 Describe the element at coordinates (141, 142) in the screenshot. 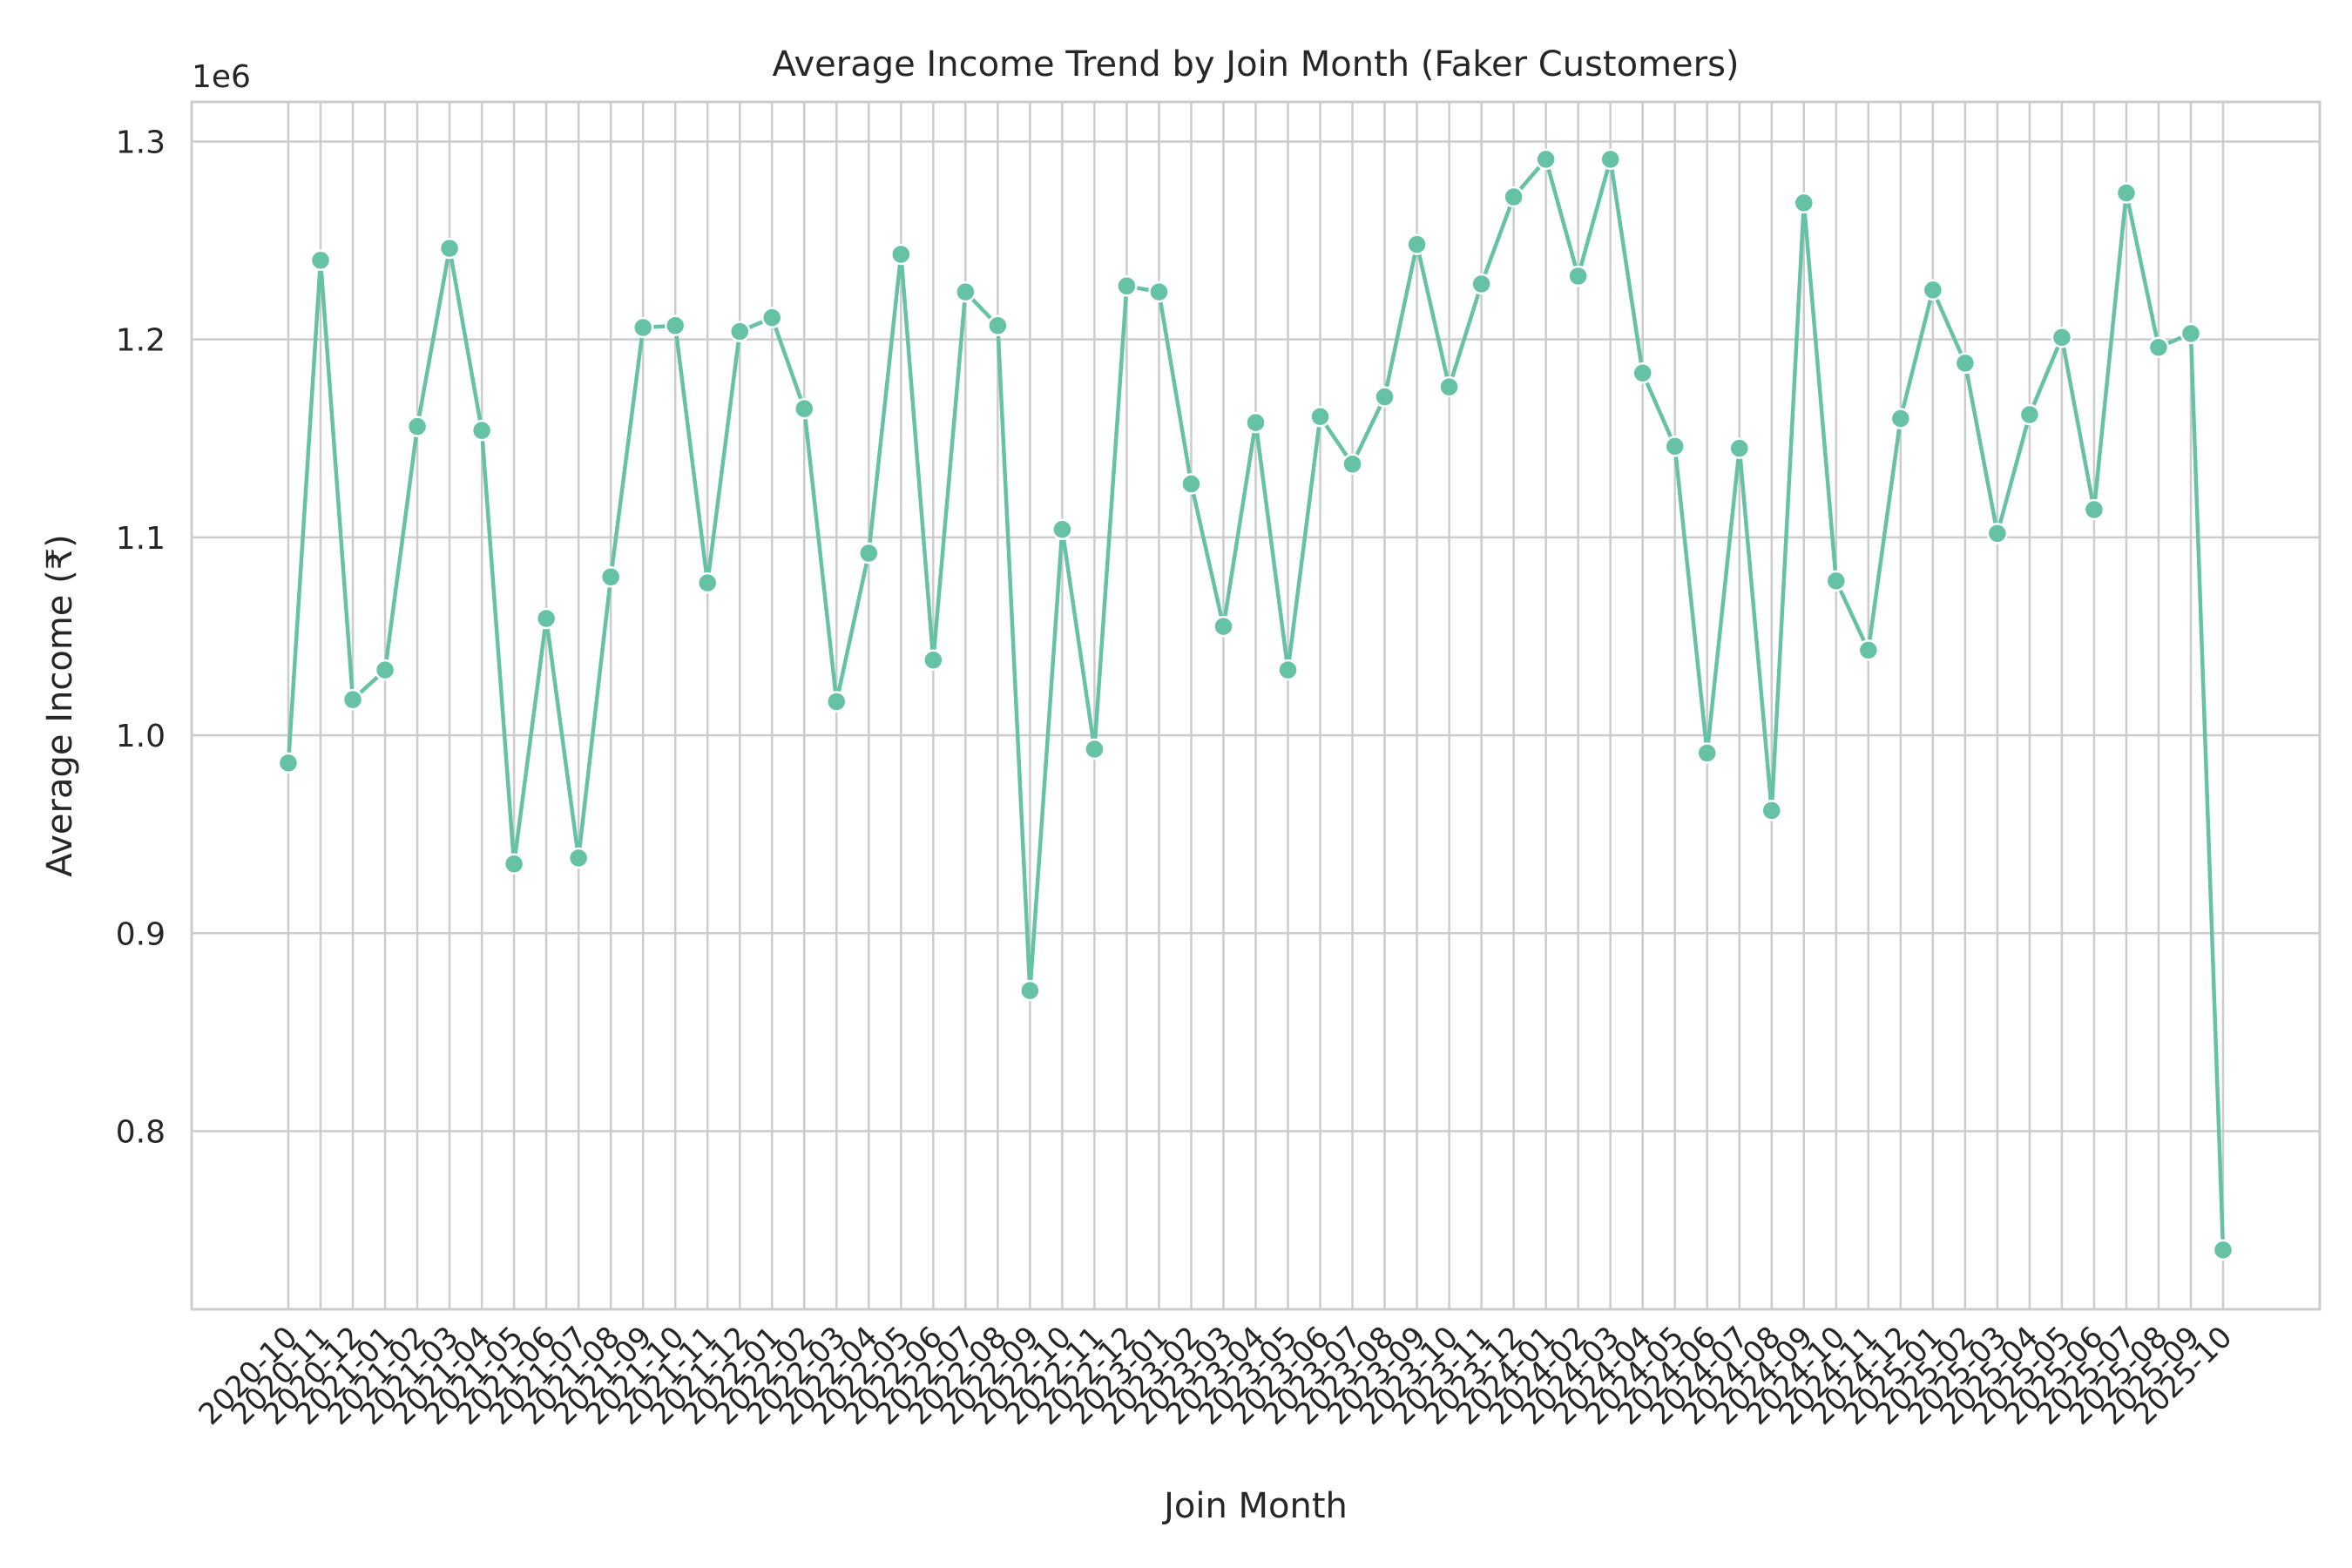

I see `y-tick-label: 1.3` at that location.